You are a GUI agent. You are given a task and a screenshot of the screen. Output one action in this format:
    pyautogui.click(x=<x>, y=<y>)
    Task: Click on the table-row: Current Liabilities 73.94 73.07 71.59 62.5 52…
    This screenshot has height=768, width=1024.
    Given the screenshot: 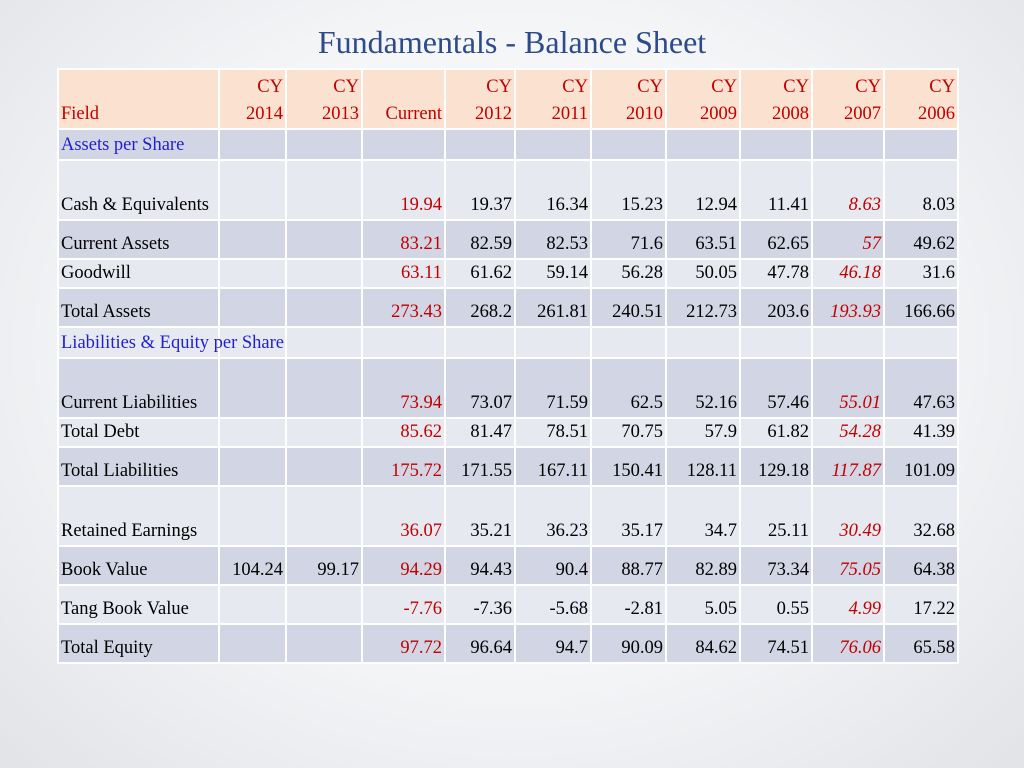 What is the action you would take?
    pyautogui.click(x=508, y=388)
    